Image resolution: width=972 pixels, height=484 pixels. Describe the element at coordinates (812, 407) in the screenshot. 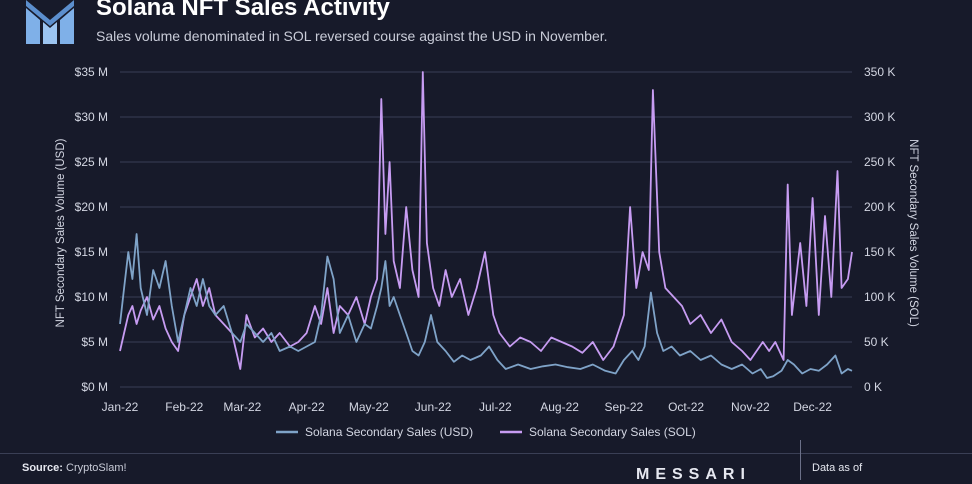

I see `x-tick-label: Dec-22` at that location.